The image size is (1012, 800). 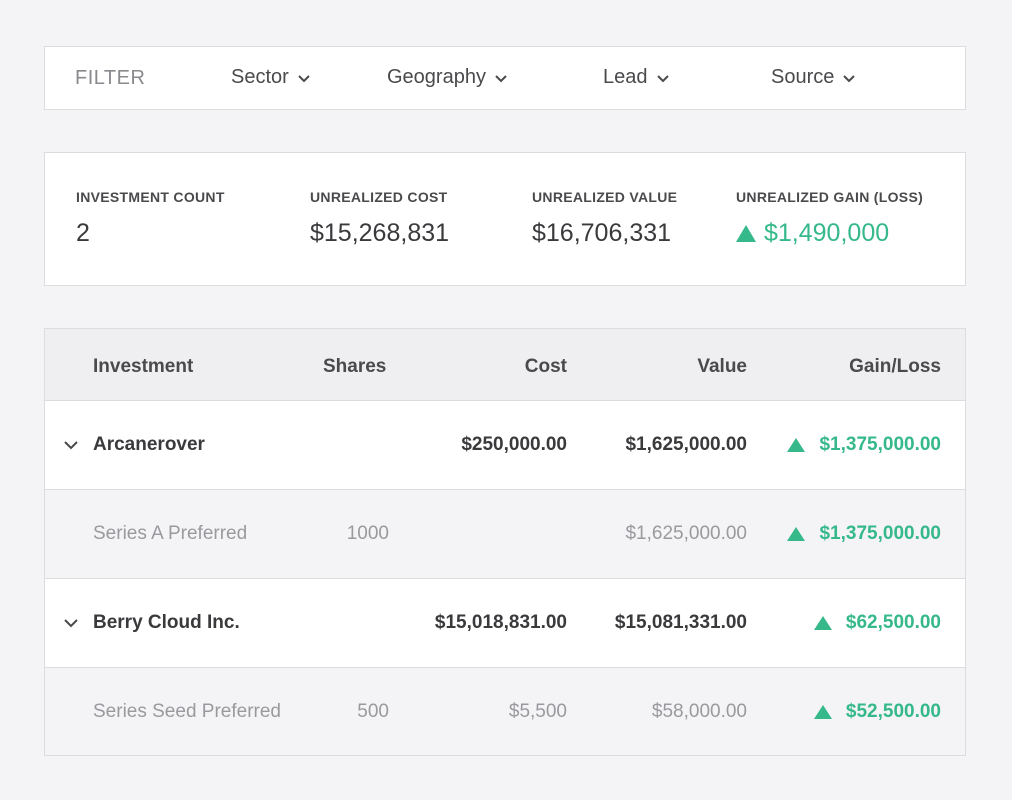 What do you see at coordinates (537, 711) in the screenshot?
I see `cost-cell: $5,500` at bounding box center [537, 711].